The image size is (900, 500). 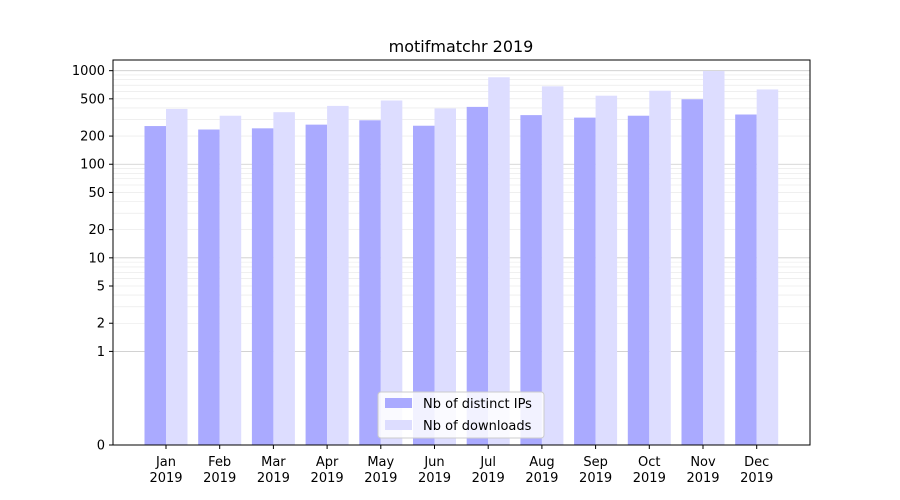 What do you see at coordinates (477, 426) in the screenshot?
I see `legend-label-downloads: Nb of downloads` at bounding box center [477, 426].